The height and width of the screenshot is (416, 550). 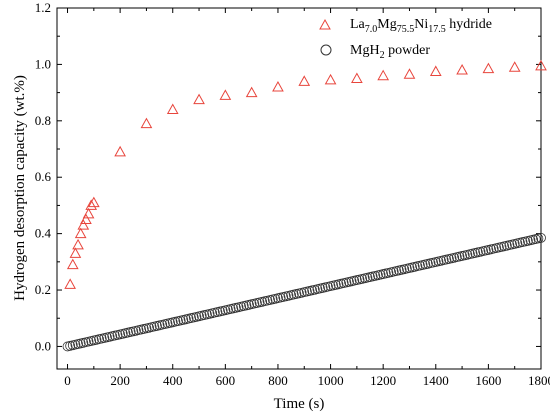 I want to click on legend-marker-triangle, so click(x=325, y=24).